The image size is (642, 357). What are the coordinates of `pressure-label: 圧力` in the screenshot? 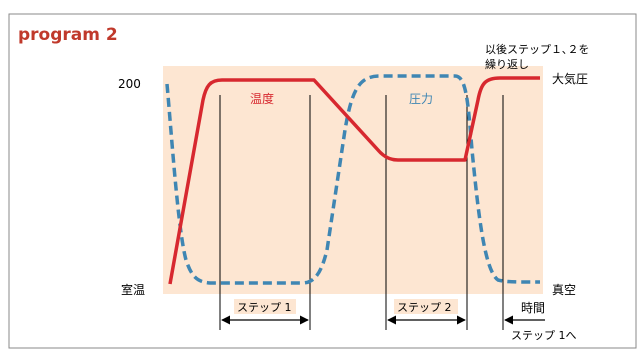 It's located at (421, 99).